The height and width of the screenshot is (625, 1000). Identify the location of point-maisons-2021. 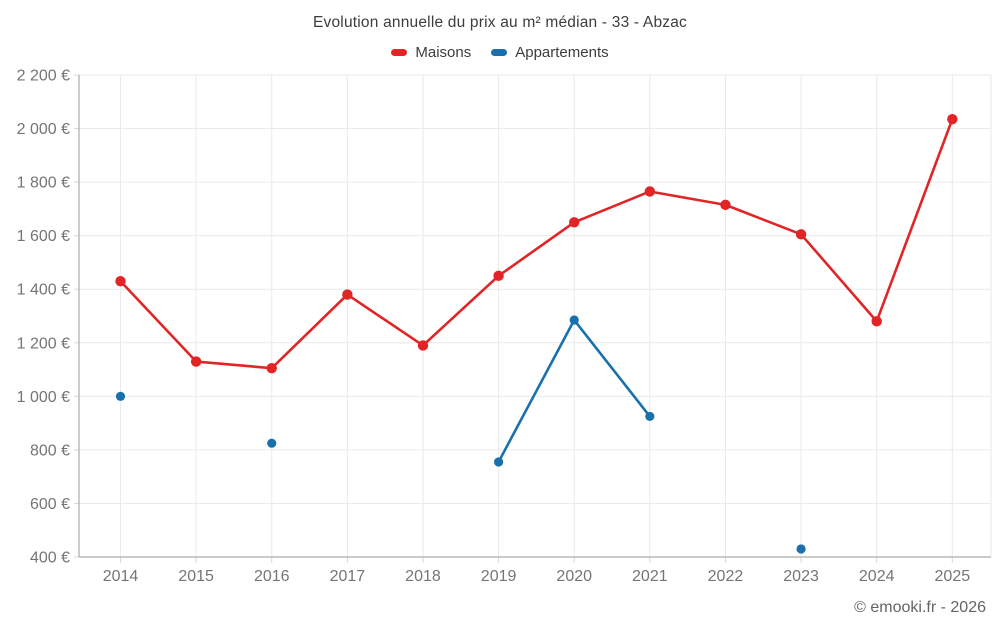
(650, 191).